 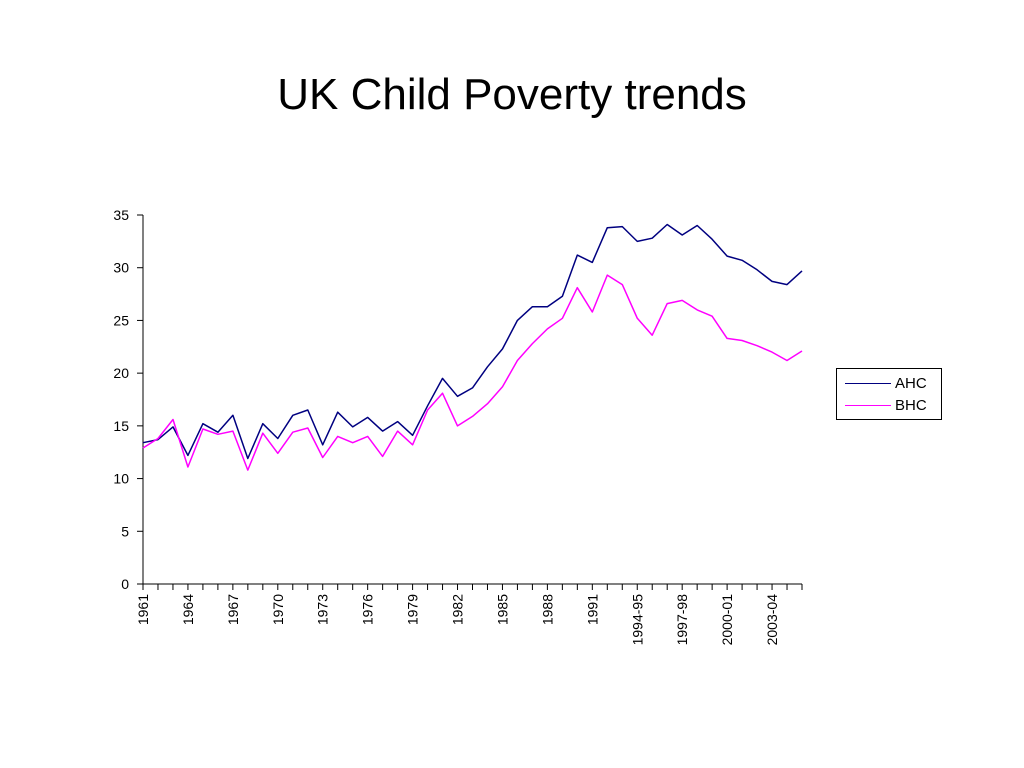 What do you see at coordinates (278, 609) in the screenshot?
I see `x-tick-label: 1970` at bounding box center [278, 609].